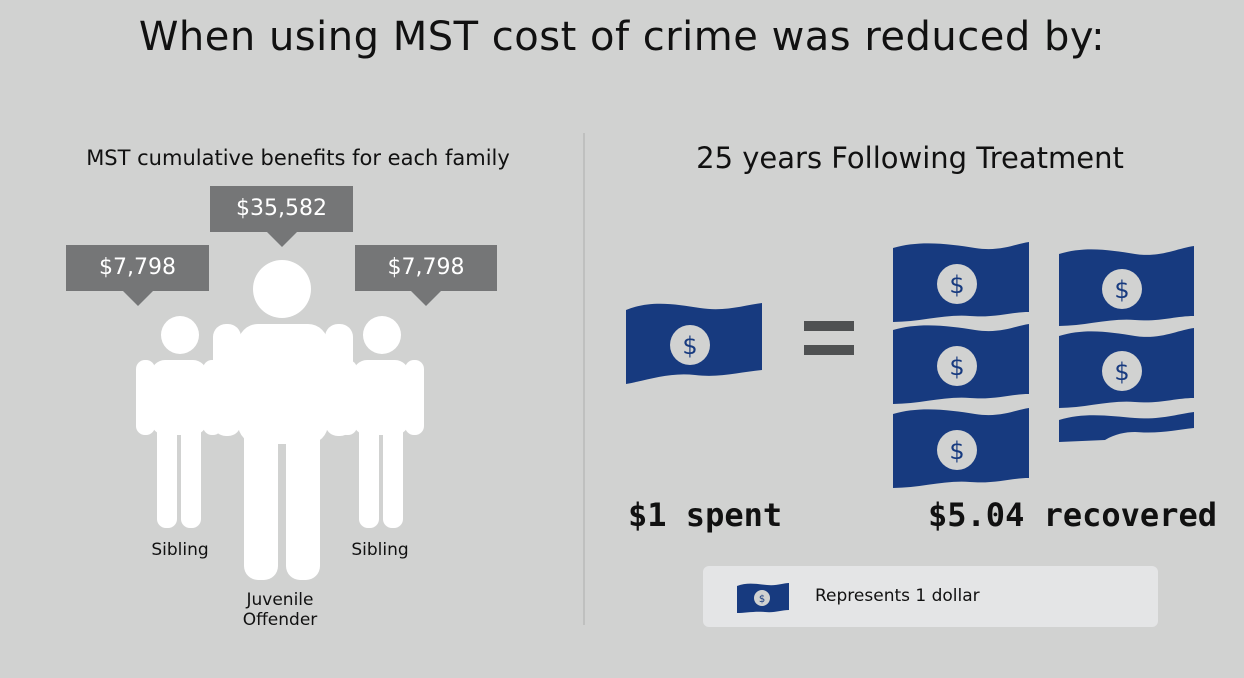 This screenshot has height=678, width=1244. I want to click on legend: $ Represents 1 dollar, so click(930, 596).